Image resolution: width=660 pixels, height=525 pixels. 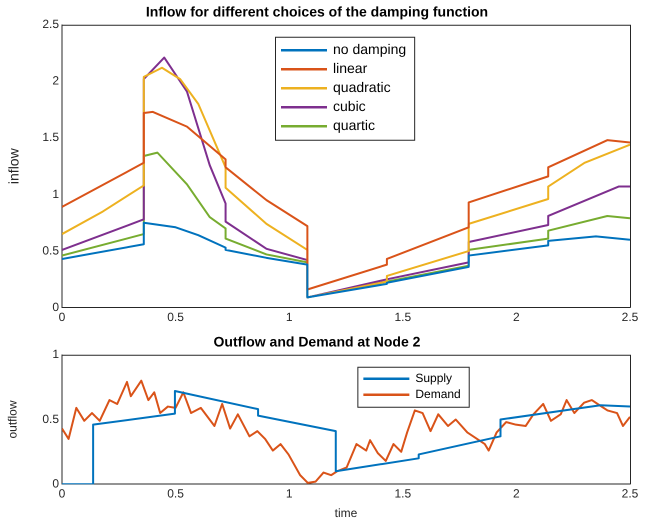 I want to click on legend-label: cubic, so click(x=349, y=106).